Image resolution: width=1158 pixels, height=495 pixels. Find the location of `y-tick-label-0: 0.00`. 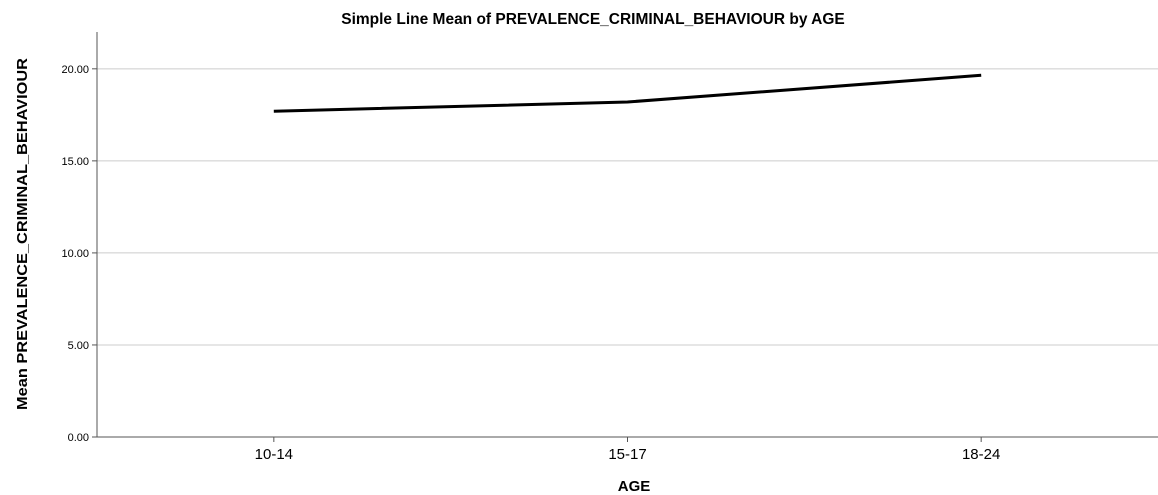

y-tick-label-0: 0.00 is located at coordinates (78, 438).